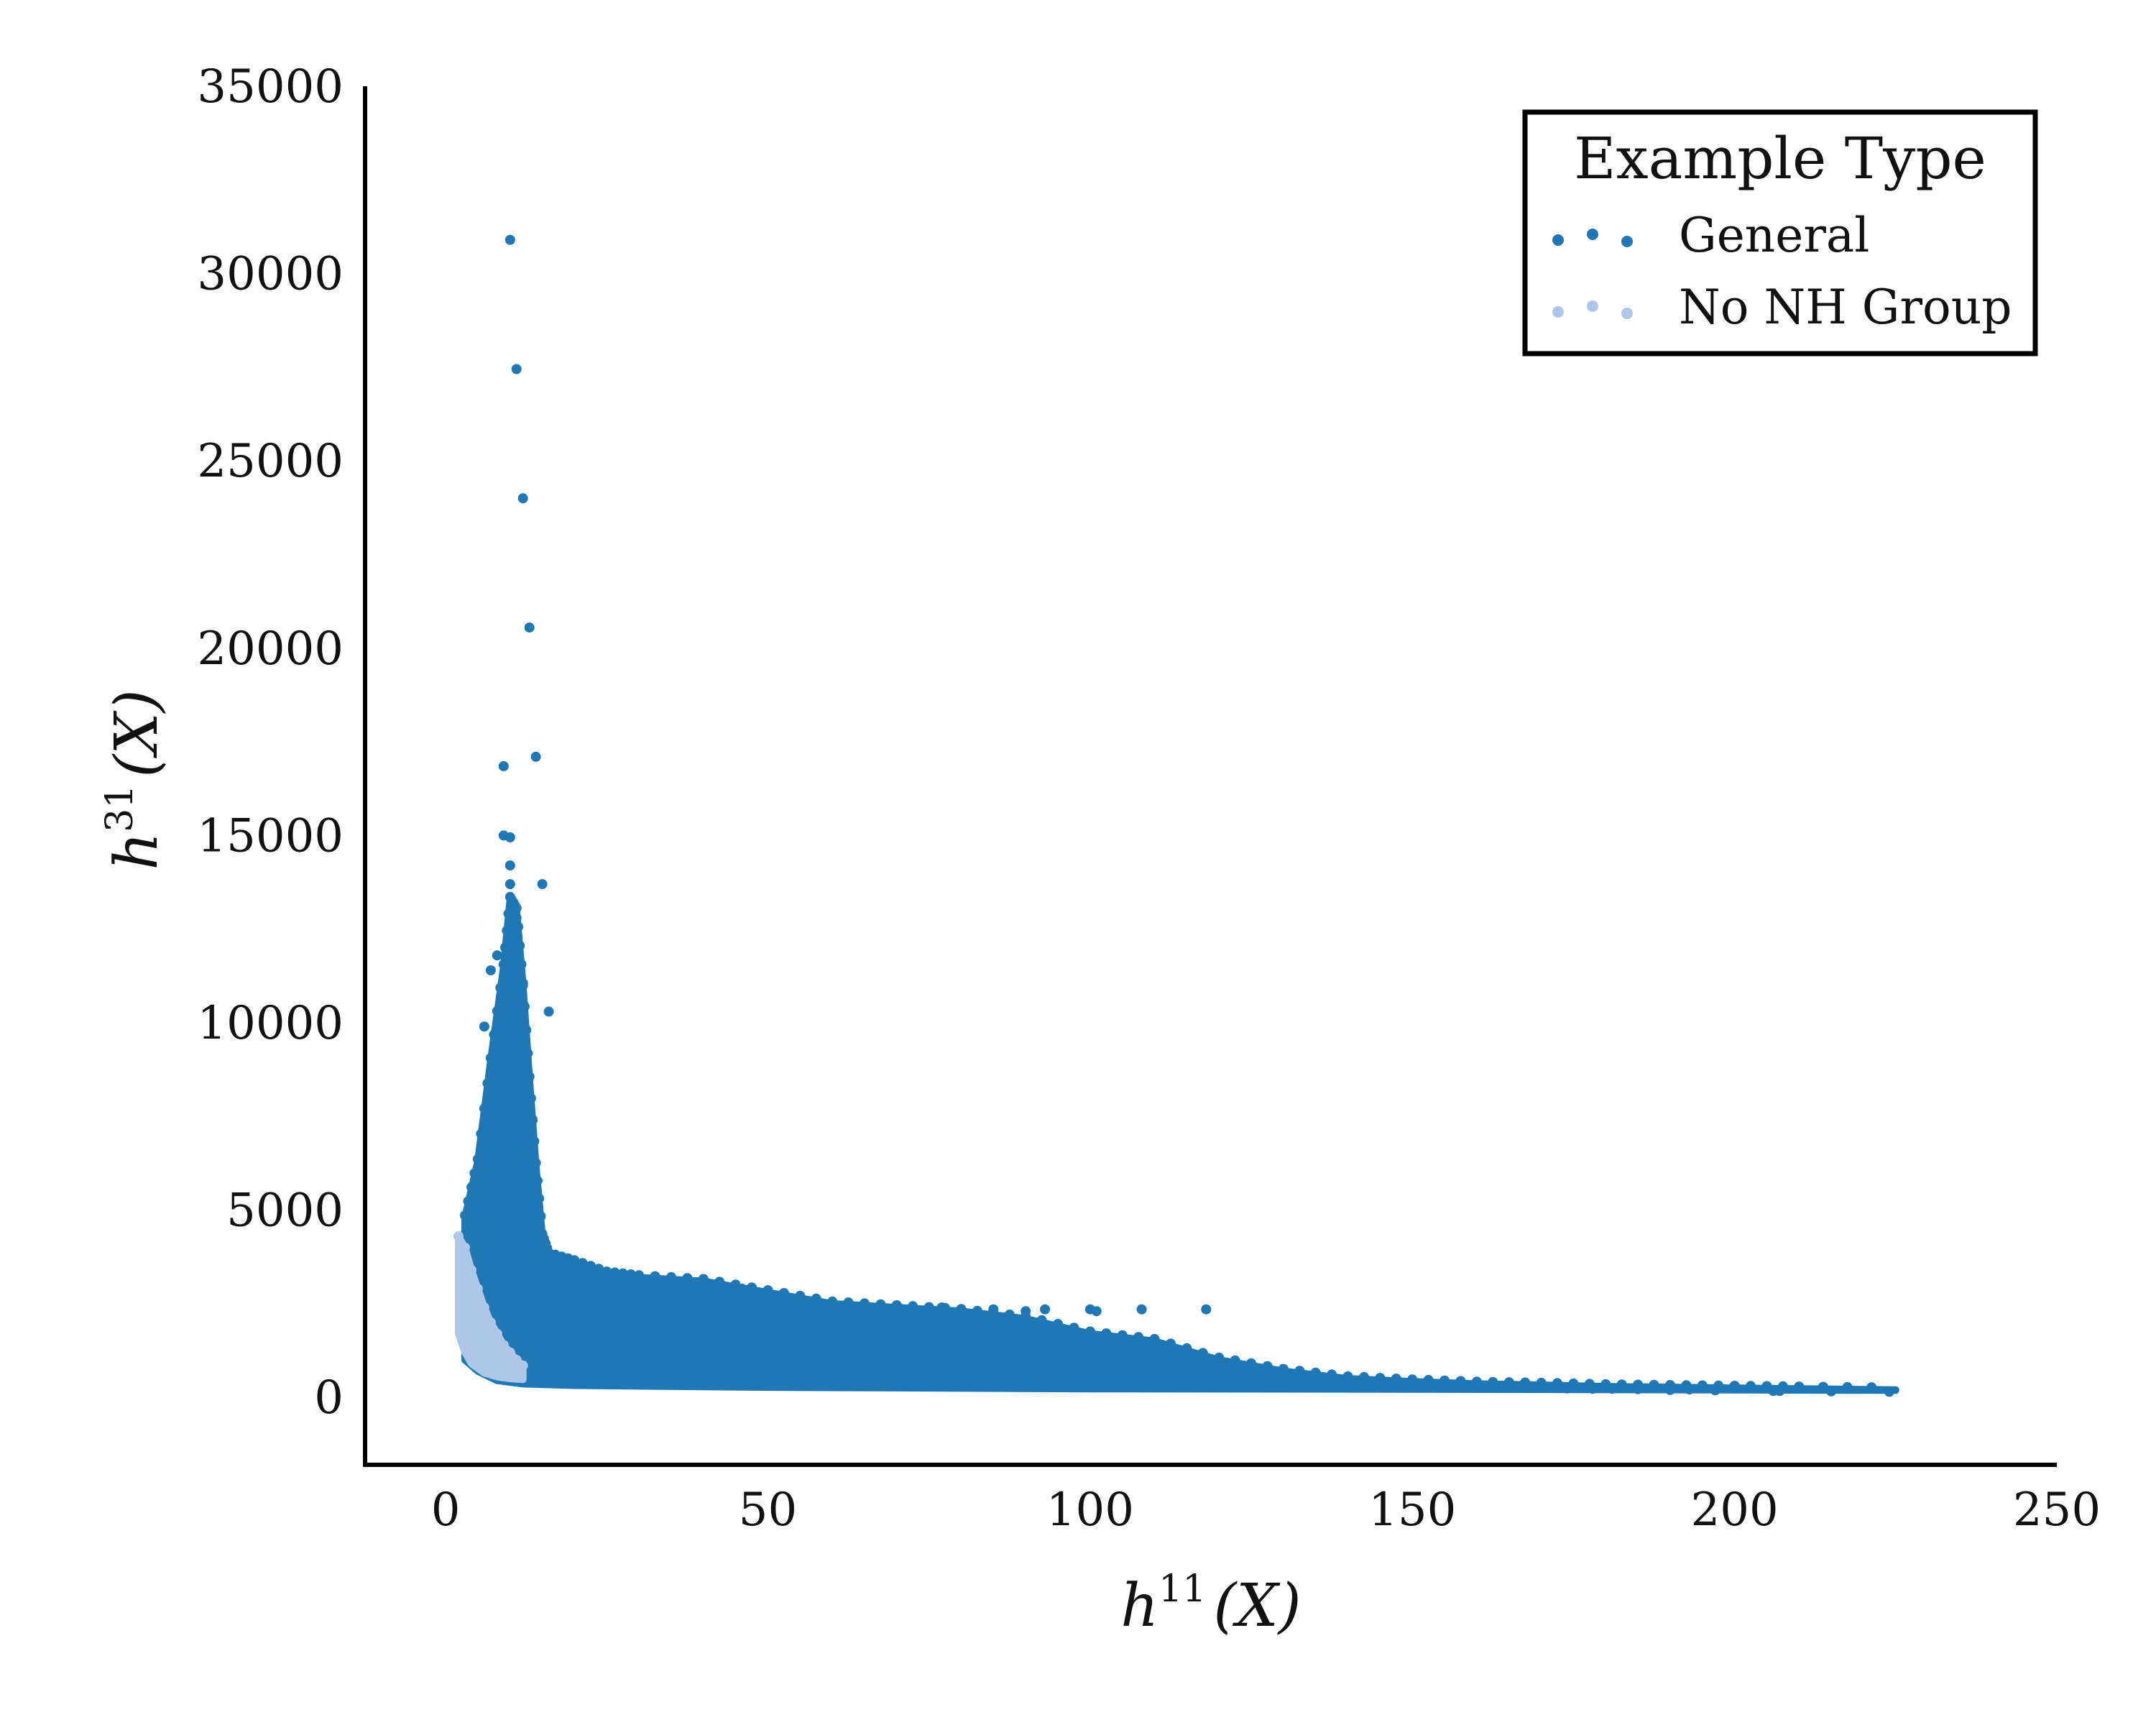 The height and width of the screenshot is (1725, 2156). What do you see at coordinates (446, 1510) in the screenshot?
I see `x-tick-label: 0` at bounding box center [446, 1510].